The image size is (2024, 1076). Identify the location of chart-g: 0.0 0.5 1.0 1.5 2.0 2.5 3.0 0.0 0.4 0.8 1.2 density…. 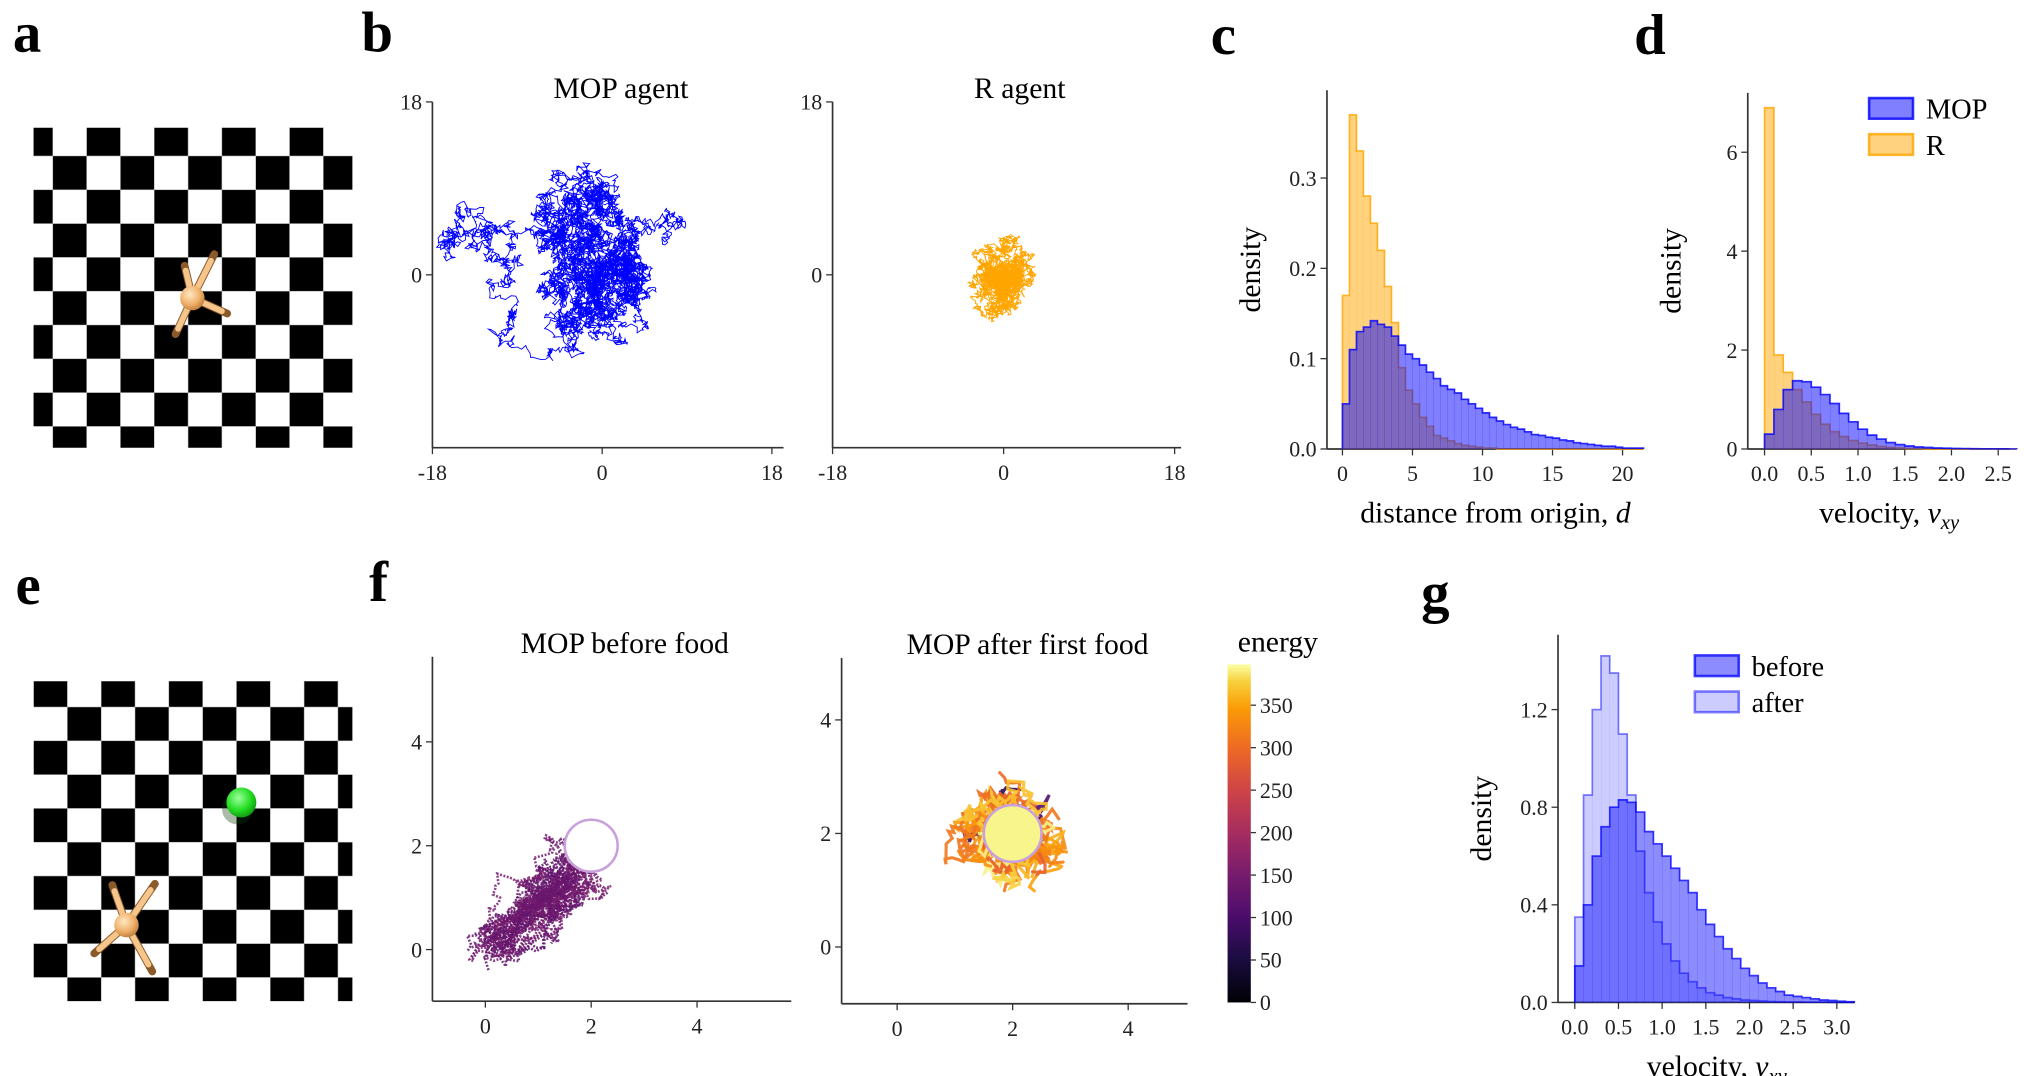
(1661, 855).